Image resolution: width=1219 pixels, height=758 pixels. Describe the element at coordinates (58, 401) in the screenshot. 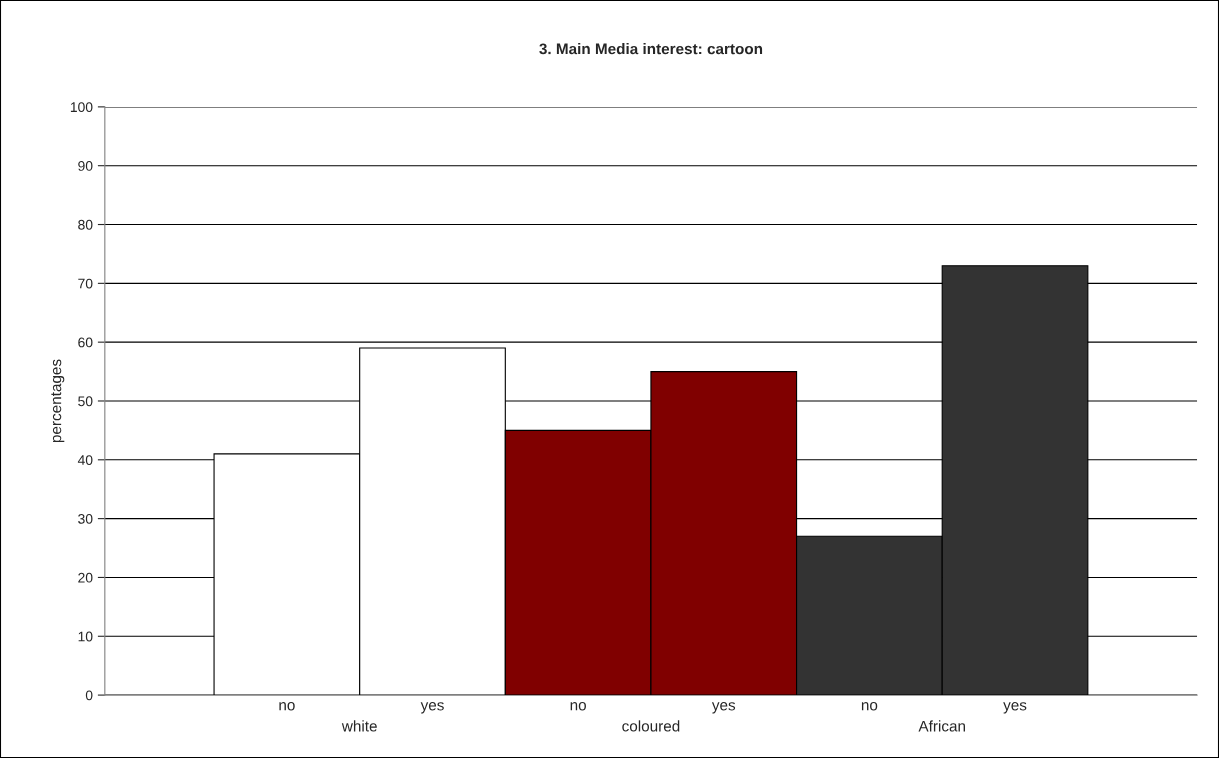

I see `y-axis-title: percentages` at that location.